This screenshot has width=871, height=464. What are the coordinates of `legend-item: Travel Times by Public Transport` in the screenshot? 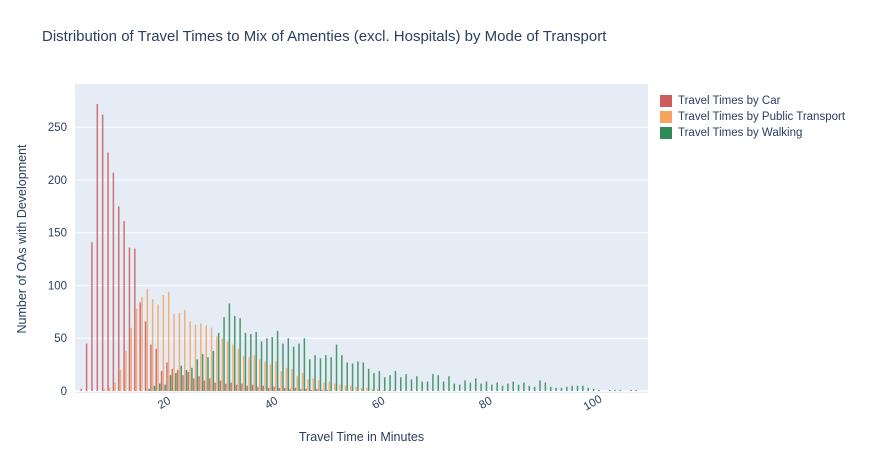 It's located at (752, 117).